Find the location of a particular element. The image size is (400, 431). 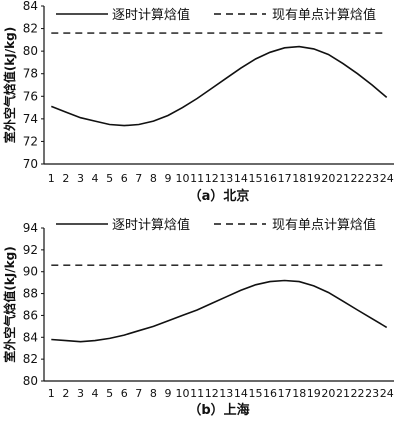

y-tick-label: 92 is located at coordinates (30, 250).